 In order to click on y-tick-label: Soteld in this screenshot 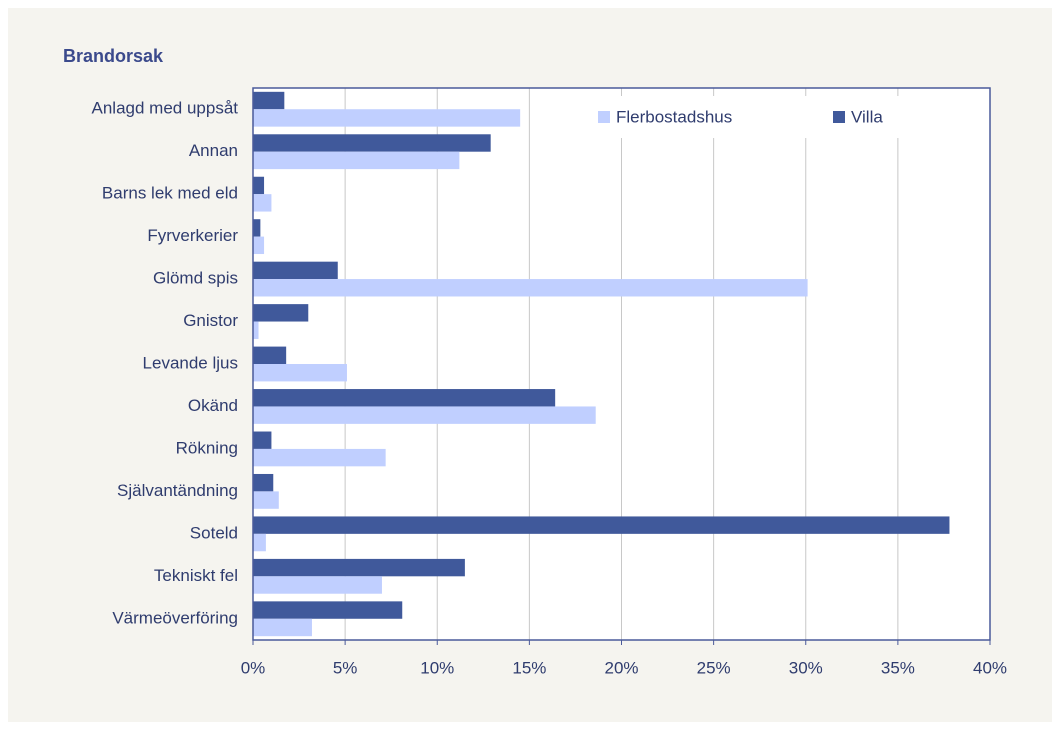, I will do `click(214, 532)`.